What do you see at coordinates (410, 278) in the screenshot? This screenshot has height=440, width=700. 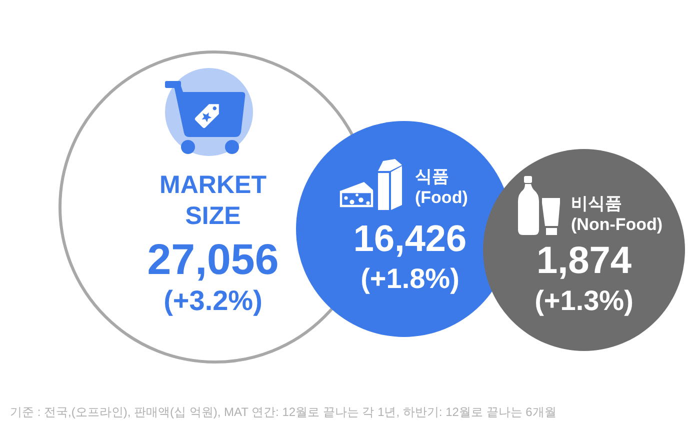 I see `data-label: (+1.8%)` at bounding box center [410, 278].